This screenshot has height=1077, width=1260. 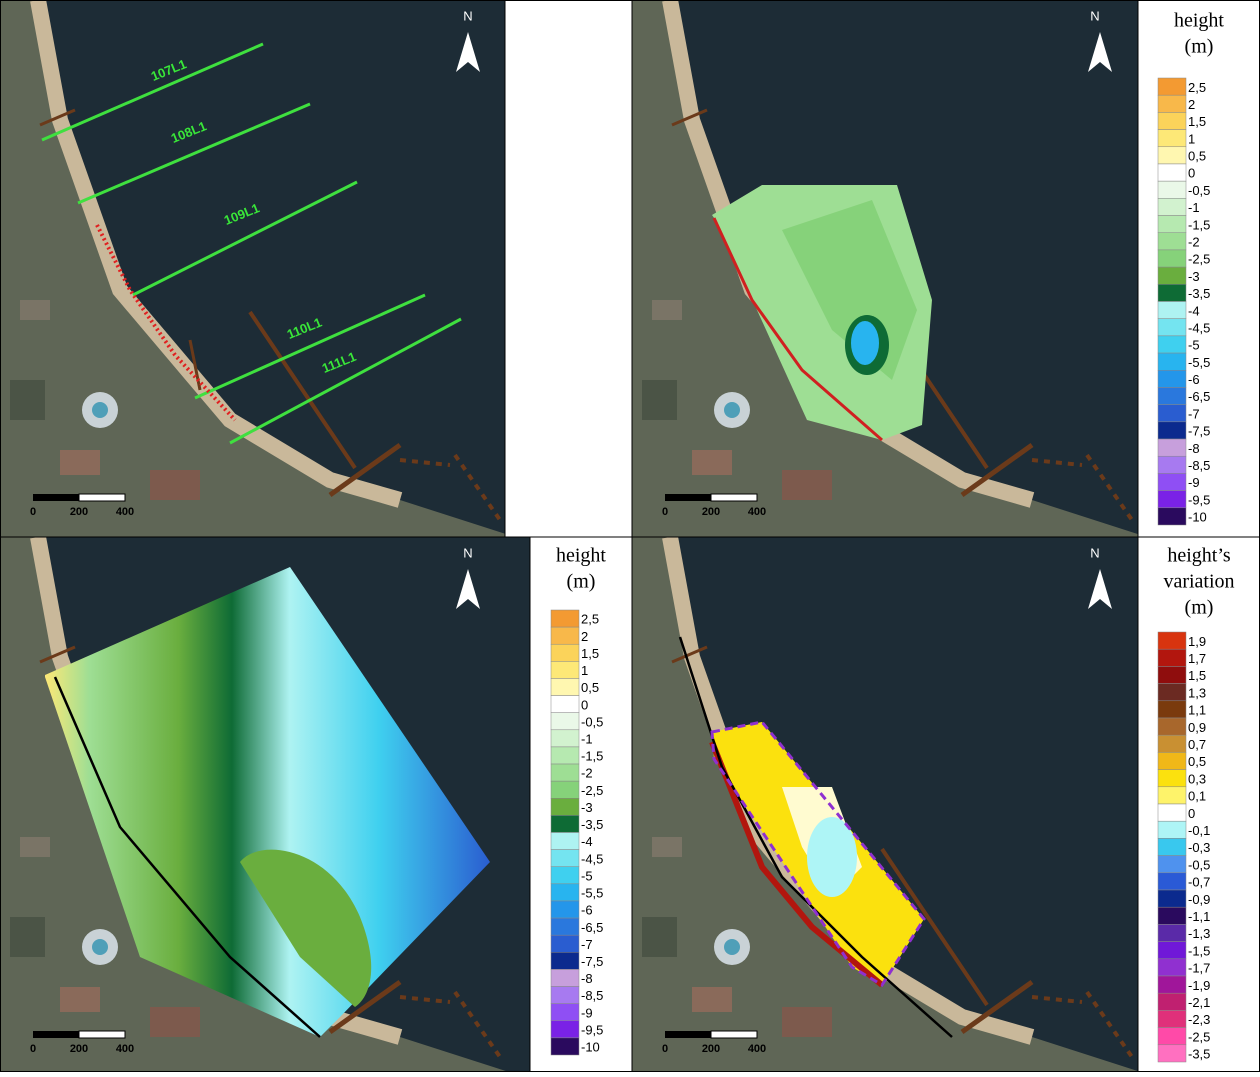 What do you see at coordinates (1199, 933) in the screenshot?
I see `legend-label: -1,3` at bounding box center [1199, 933].